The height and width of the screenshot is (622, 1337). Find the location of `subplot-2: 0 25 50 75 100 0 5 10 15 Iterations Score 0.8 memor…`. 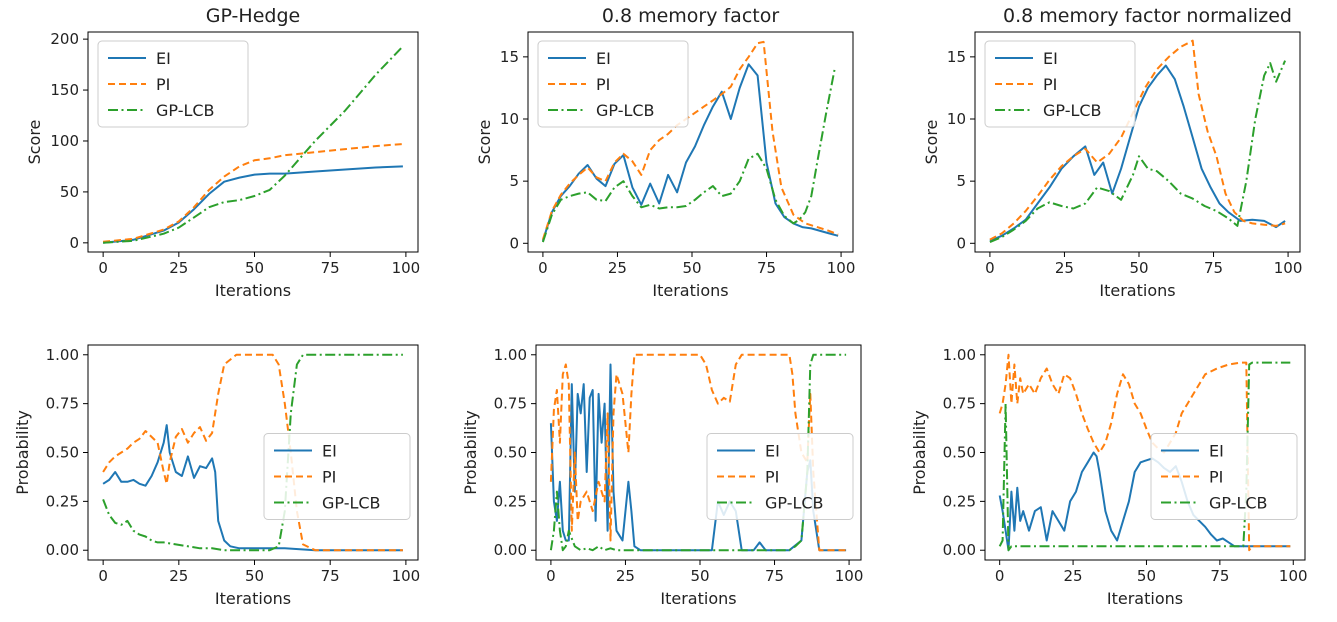

subplot-2: 0 25 50 75 100 0 5 10 15 Iterations Score 0.8 memor… is located at coordinates (665, 152).